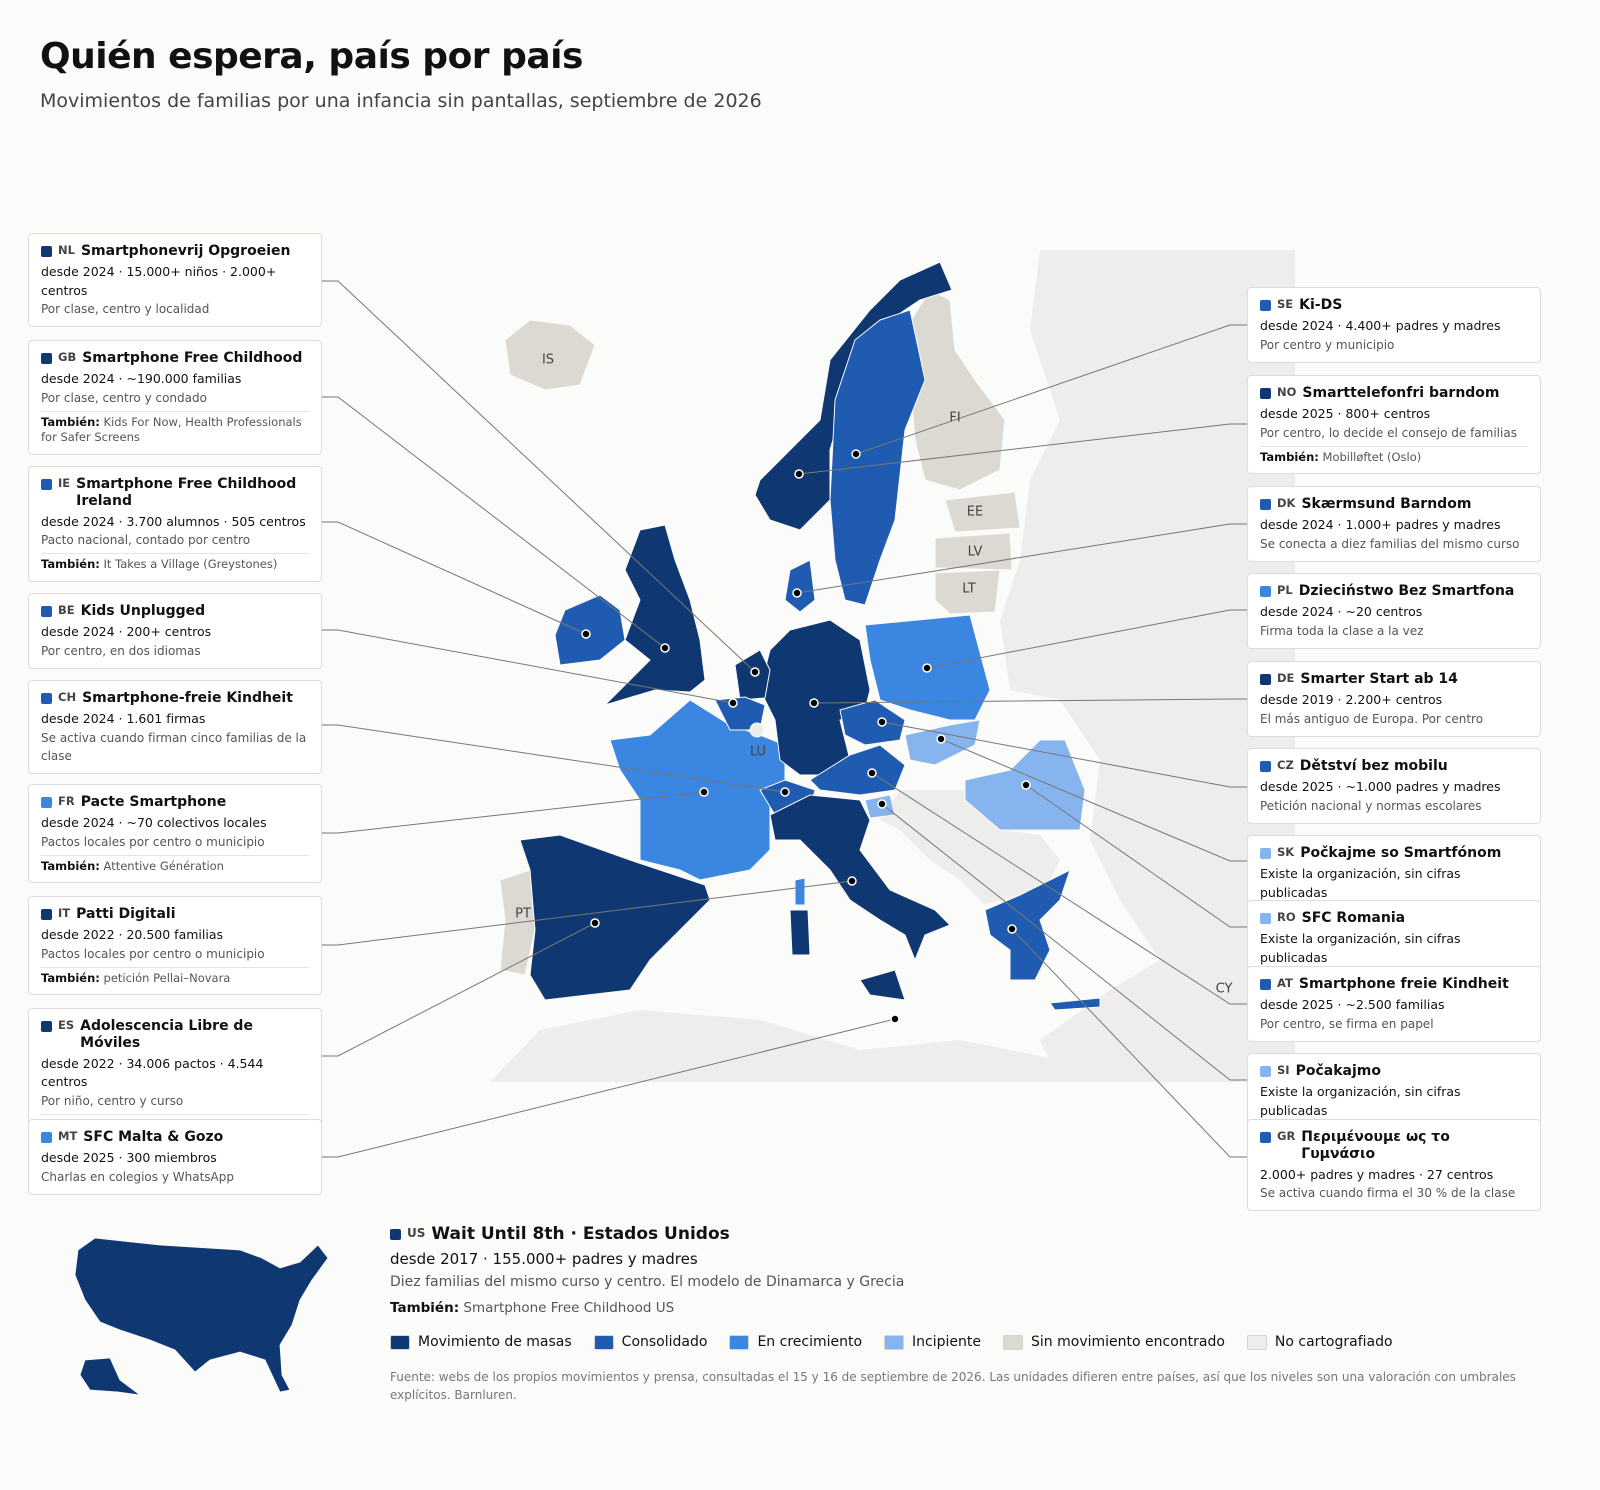  I want to click on card-header: CZ Dětství bez mobilu, so click(1394, 766).